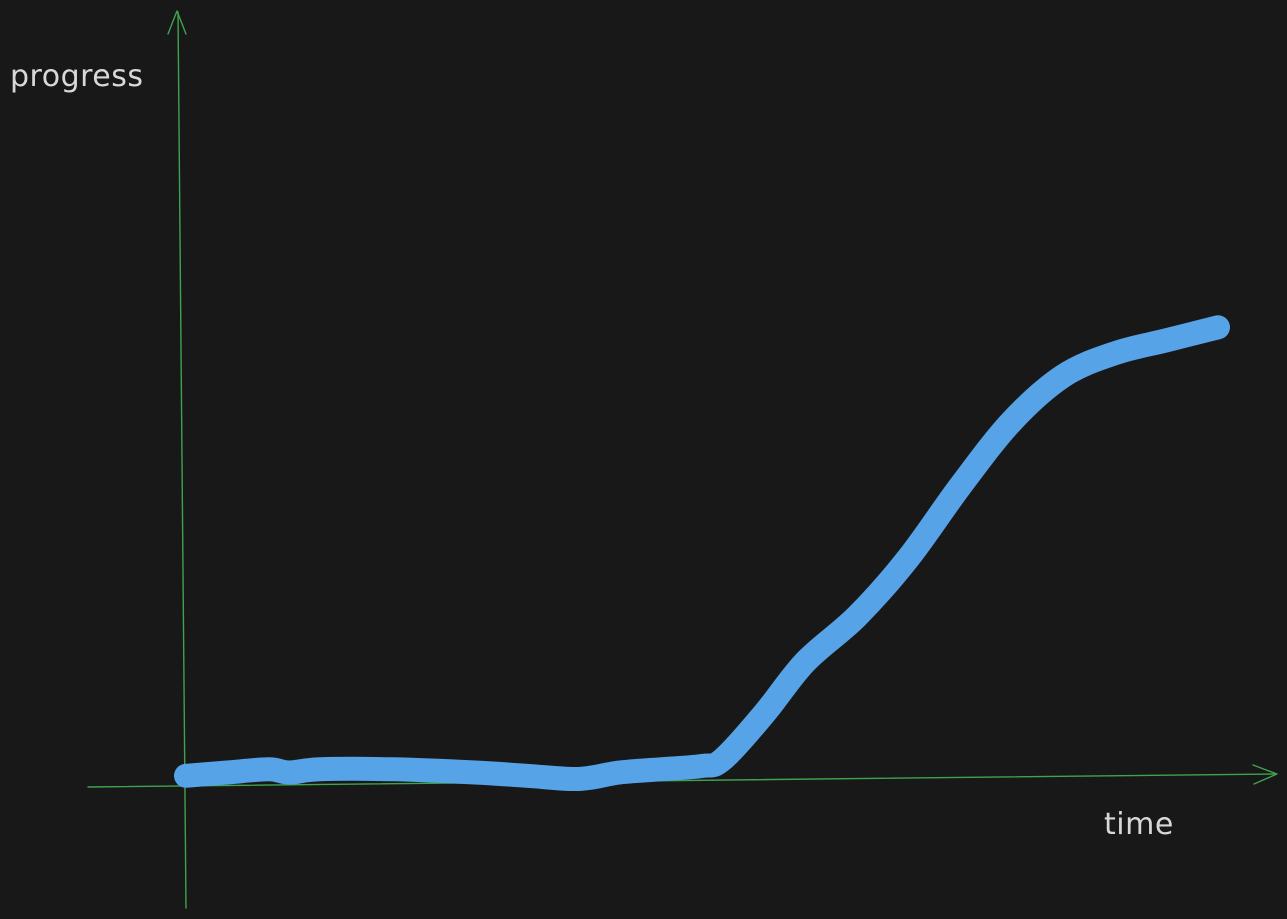 This screenshot has width=1287, height=919. What do you see at coordinates (682, 780) in the screenshot?
I see `x-axis` at bounding box center [682, 780].